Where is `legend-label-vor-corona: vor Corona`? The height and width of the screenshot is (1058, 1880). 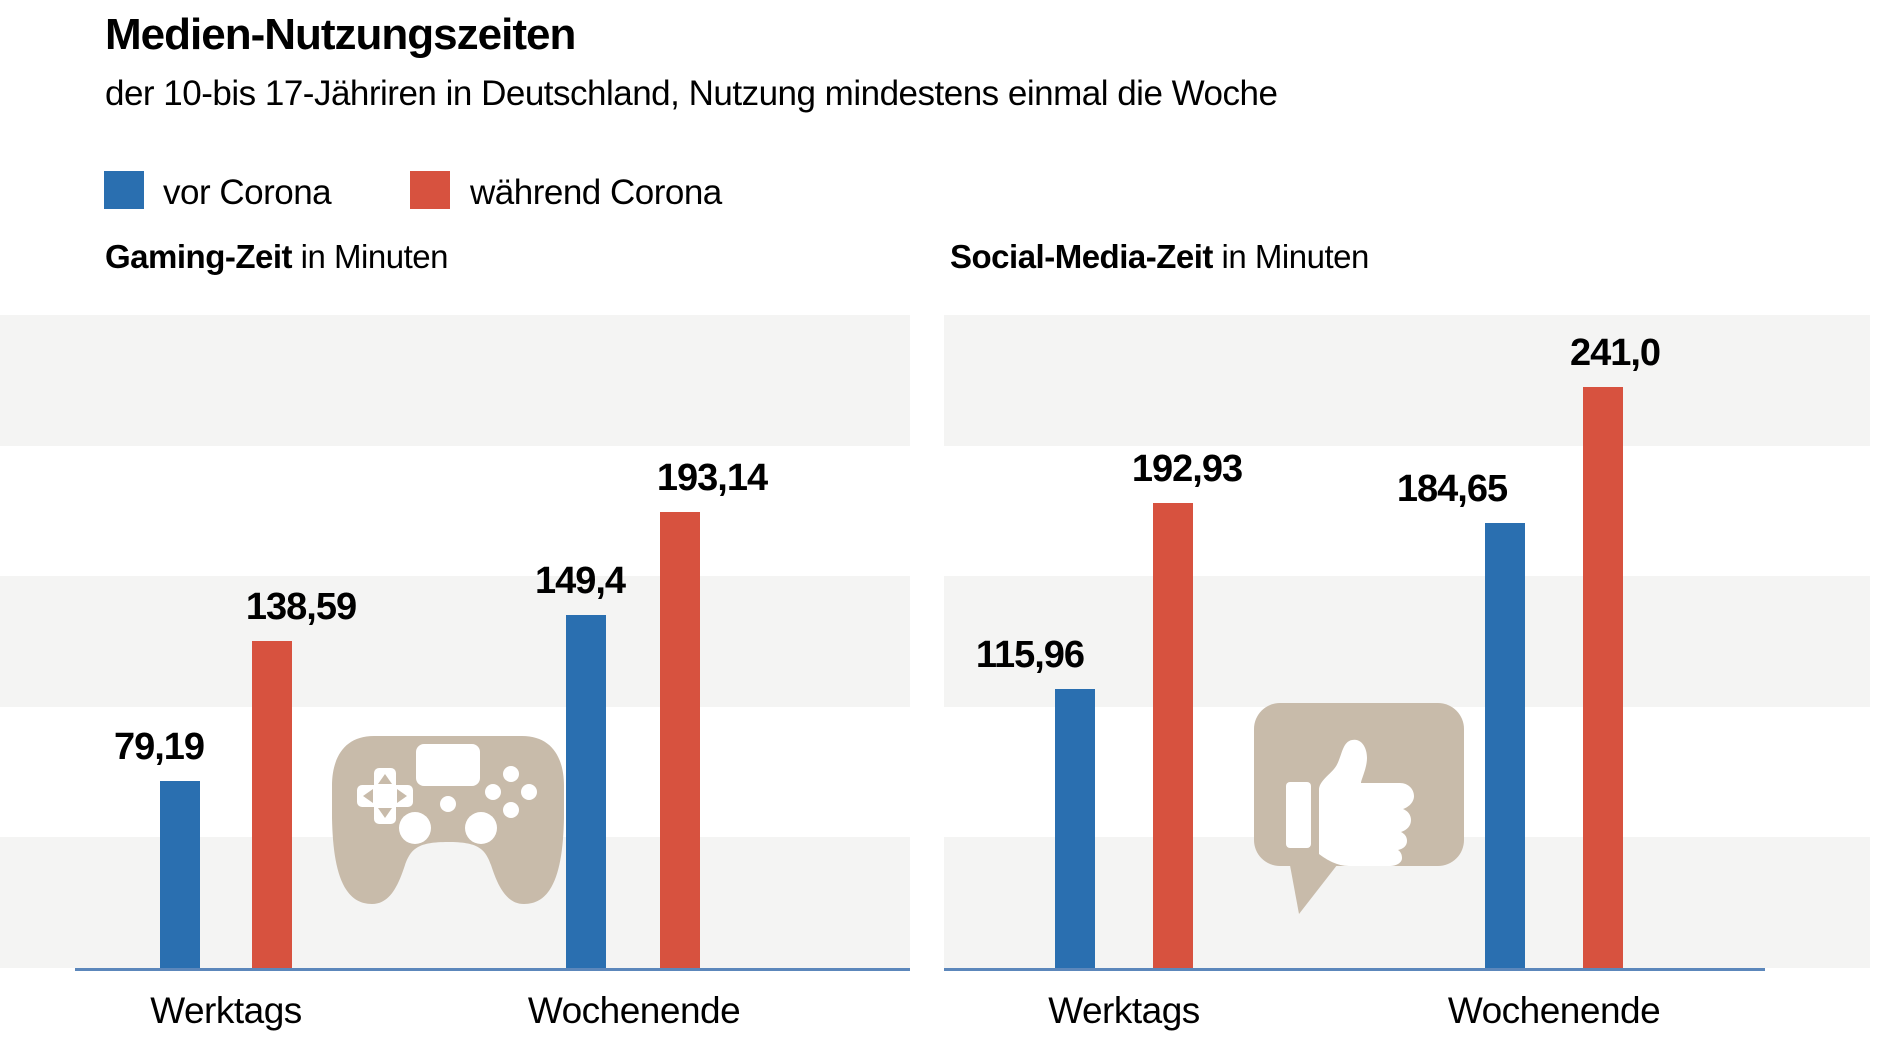
legend-label-vor-corona: vor Corona is located at coordinates (247, 192).